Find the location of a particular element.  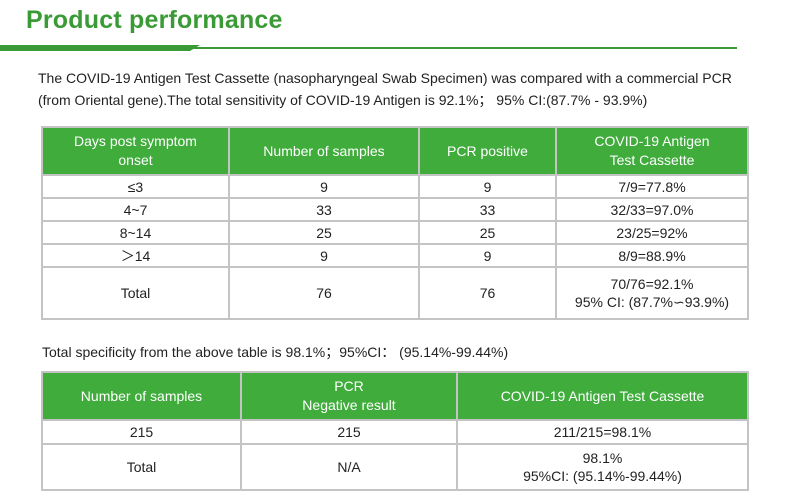

cell-days: 4~7 is located at coordinates (135, 209).